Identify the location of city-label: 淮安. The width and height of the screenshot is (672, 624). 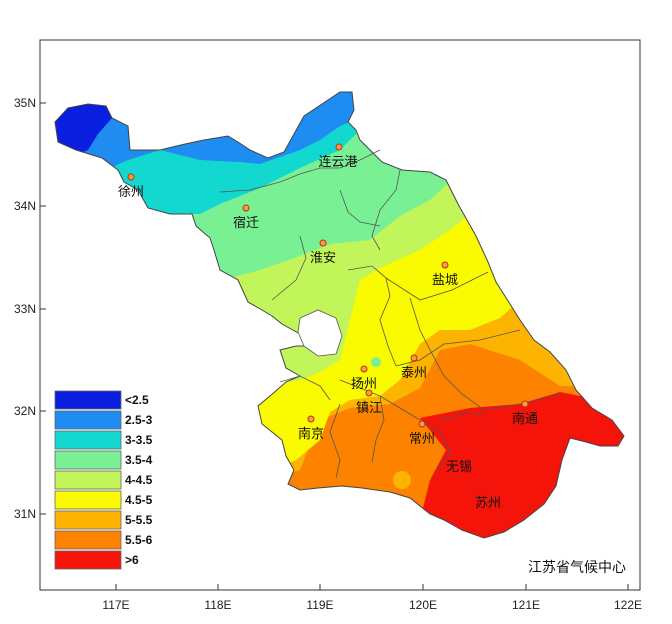
(323, 258).